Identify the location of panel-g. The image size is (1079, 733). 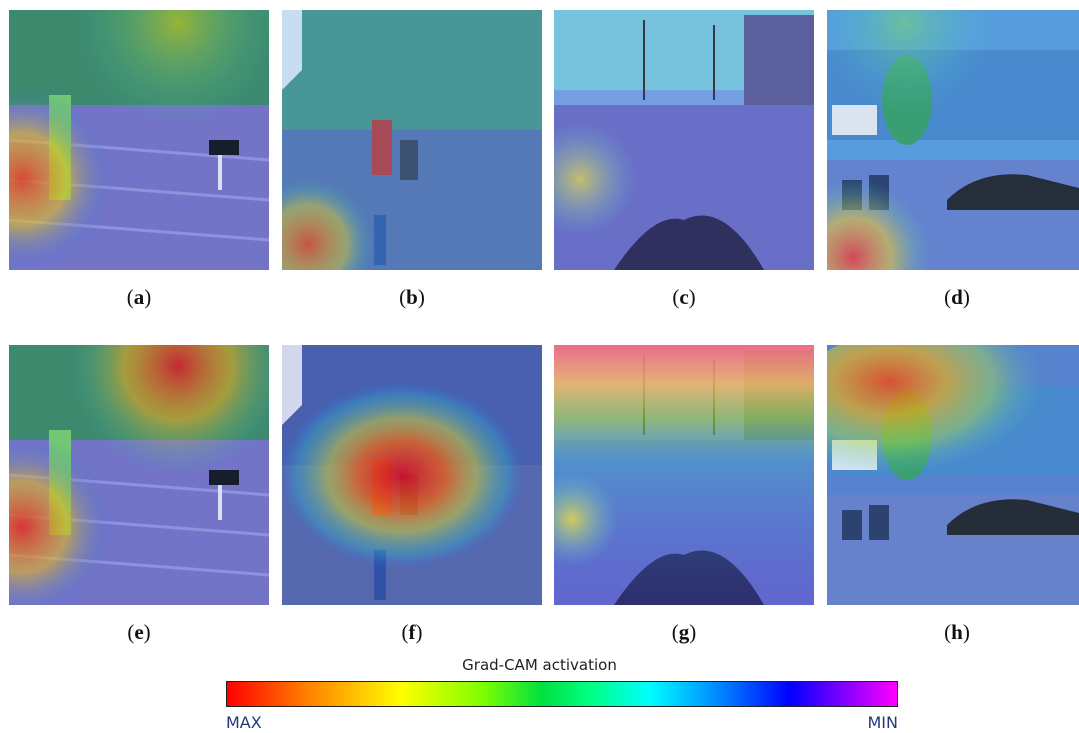
(684, 475).